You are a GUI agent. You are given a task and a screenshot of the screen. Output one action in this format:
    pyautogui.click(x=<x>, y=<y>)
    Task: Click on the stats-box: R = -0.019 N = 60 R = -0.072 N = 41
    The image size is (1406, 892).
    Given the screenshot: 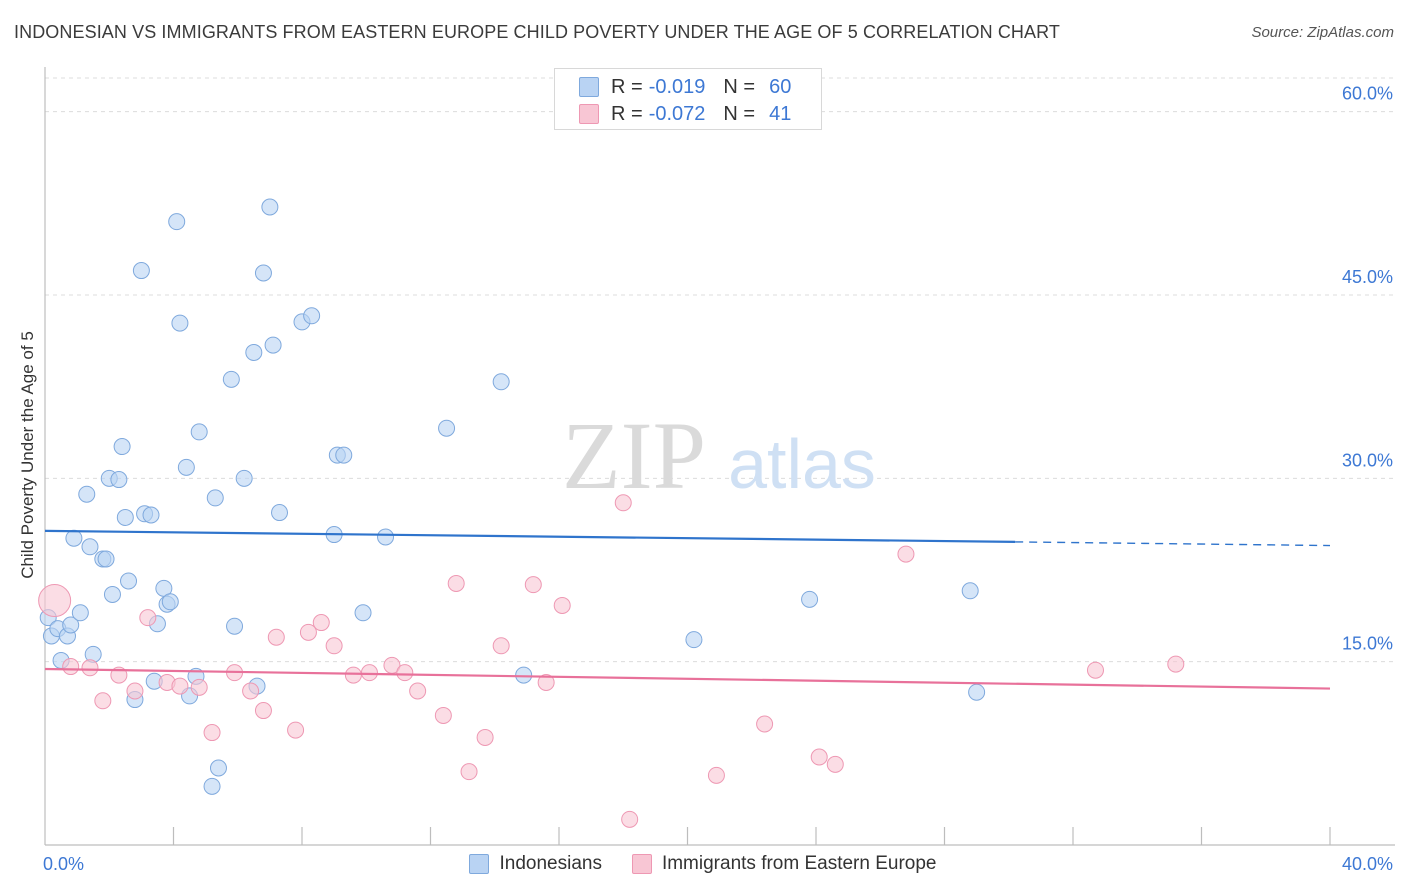 What is the action you would take?
    pyautogui.click(x=688, y=99)
    